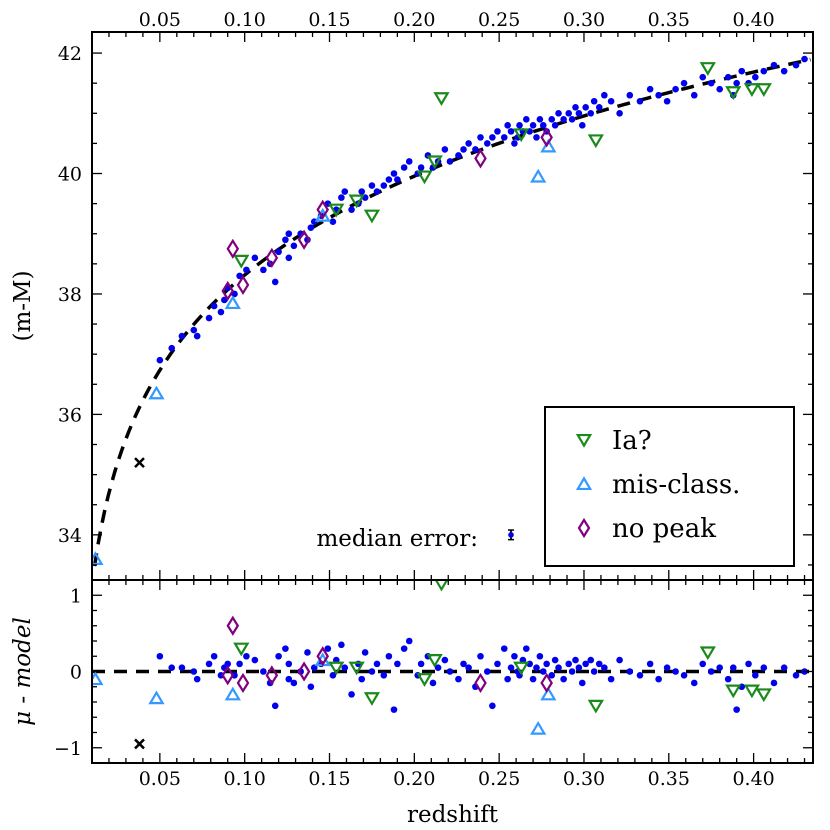 The width and height of the screenshot is (830, 830). What do you see at coordinates (329, 20) in the screenshot?
I see `x-tick-label-top: 0.15` at bounding box center [329, 20].